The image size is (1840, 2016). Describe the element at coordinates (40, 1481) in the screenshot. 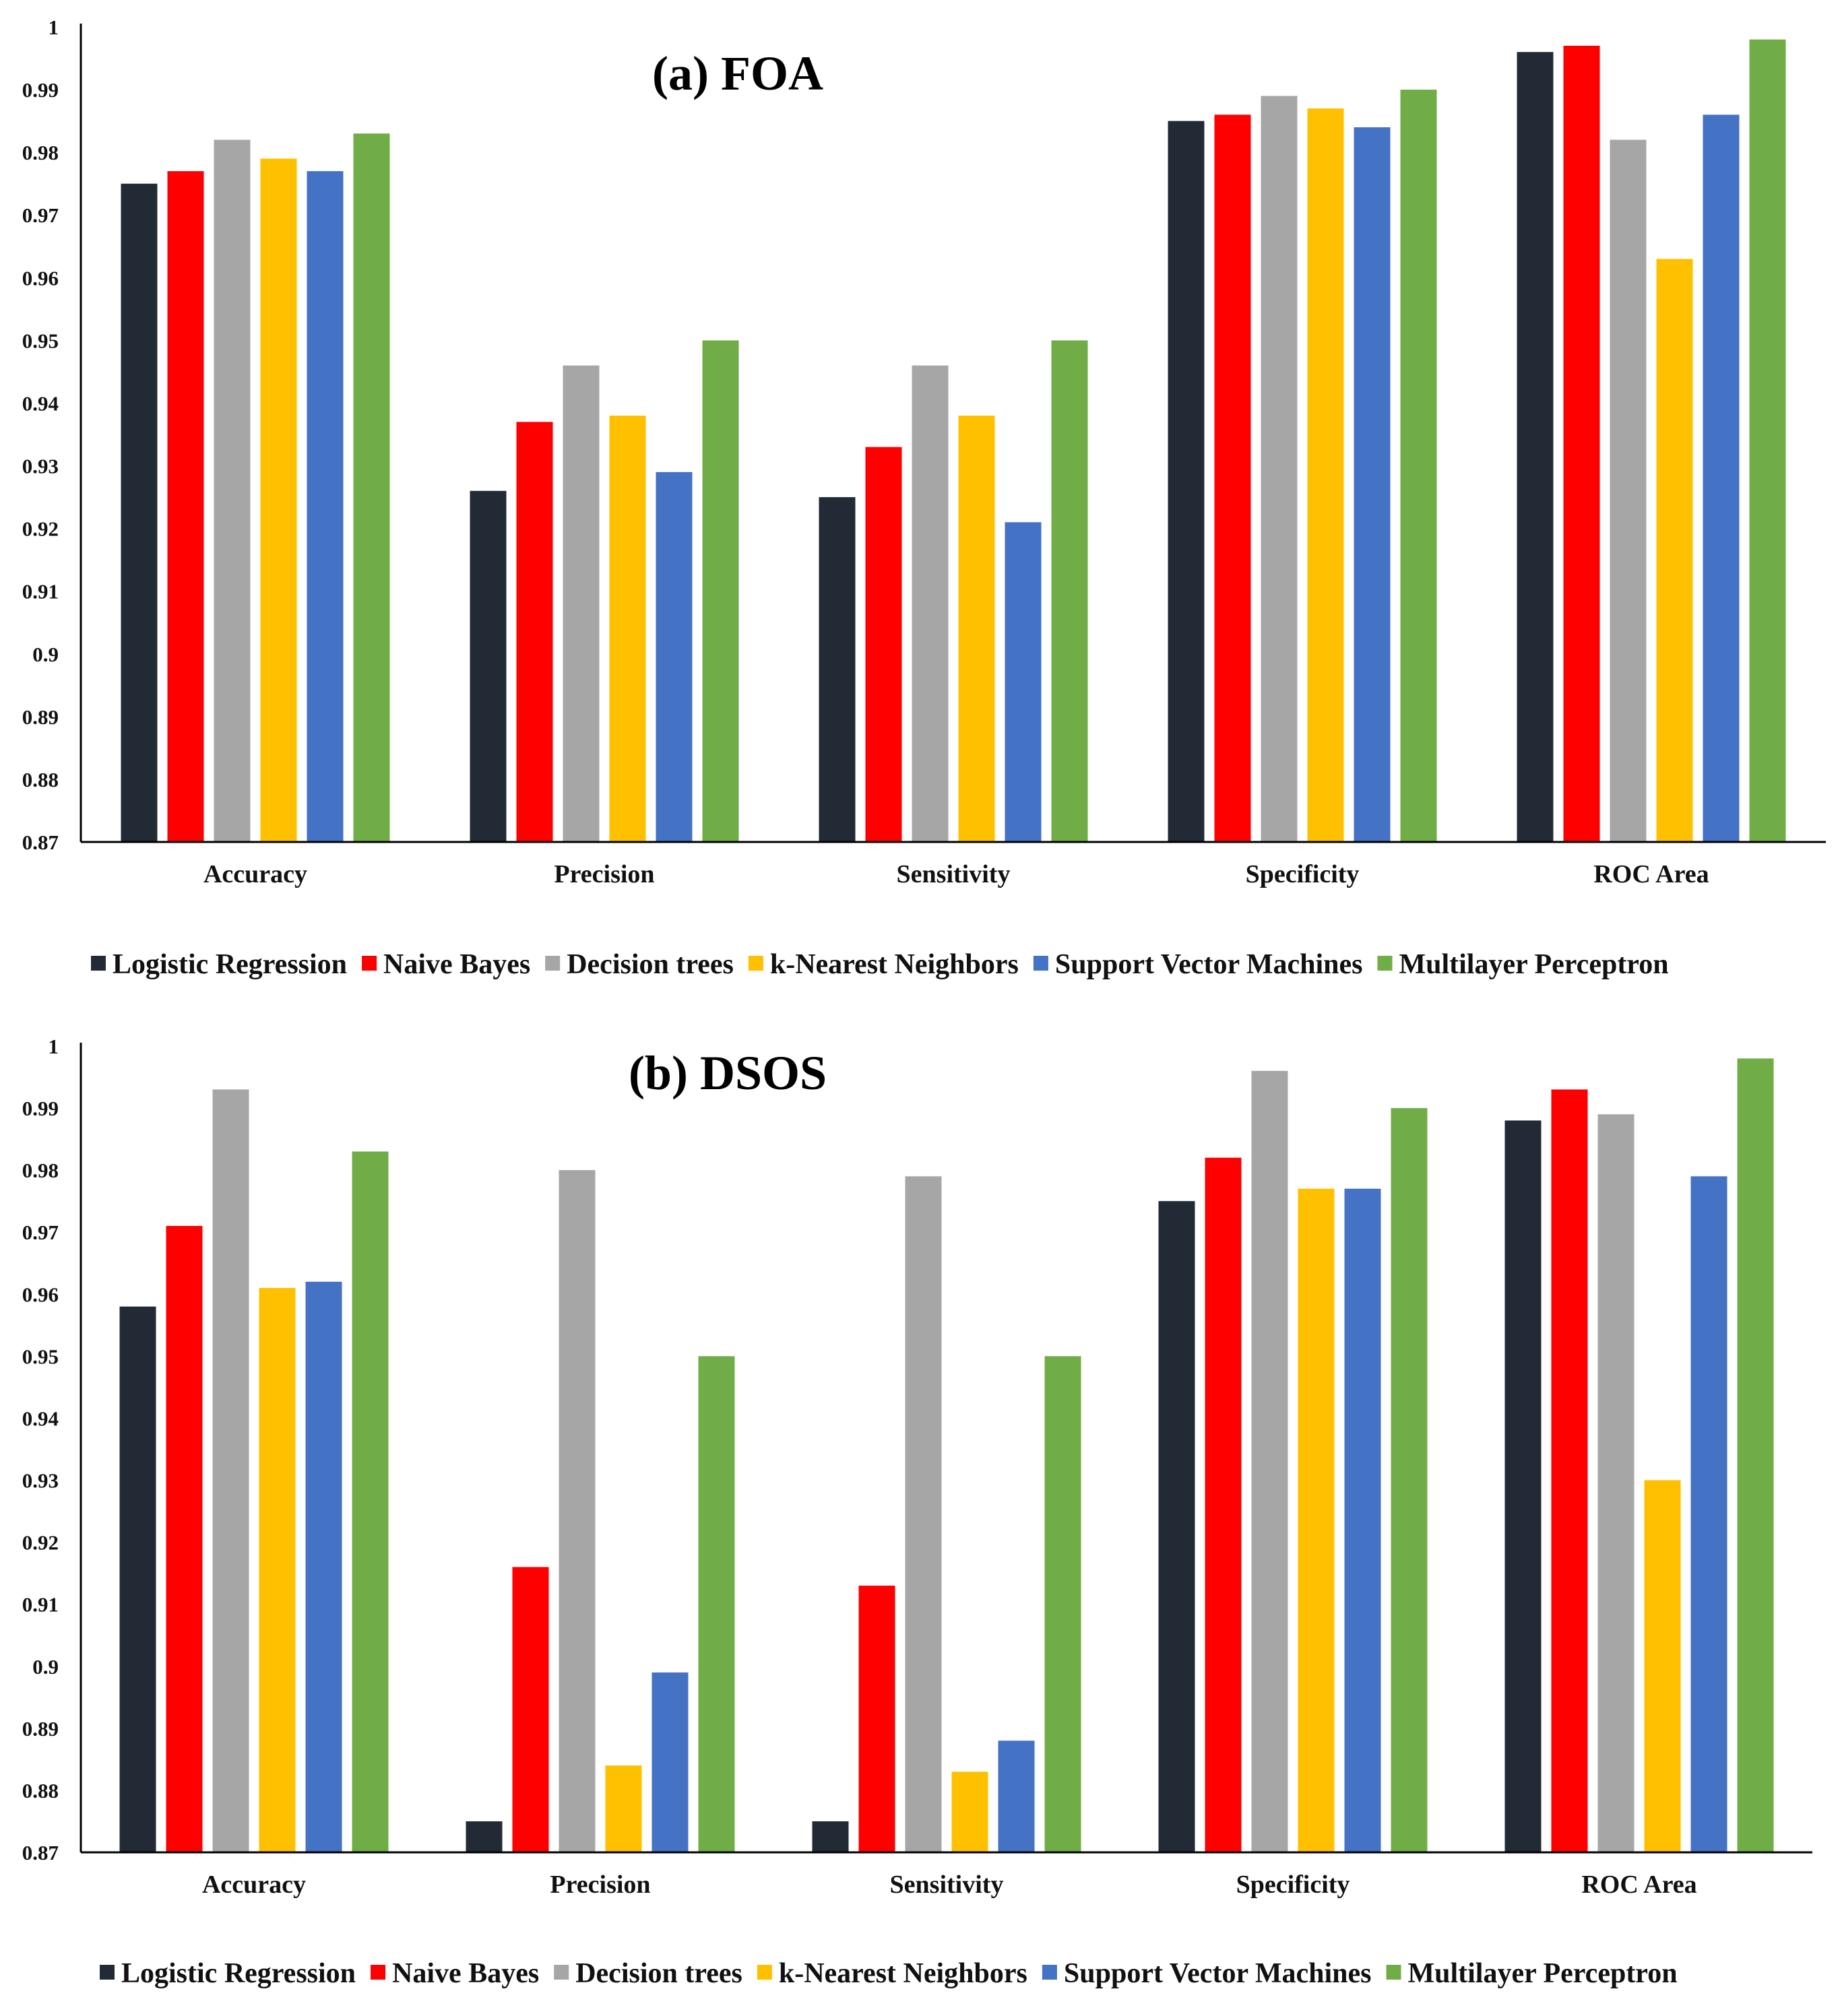

I see `y-tick-label: 0.93` at that location.